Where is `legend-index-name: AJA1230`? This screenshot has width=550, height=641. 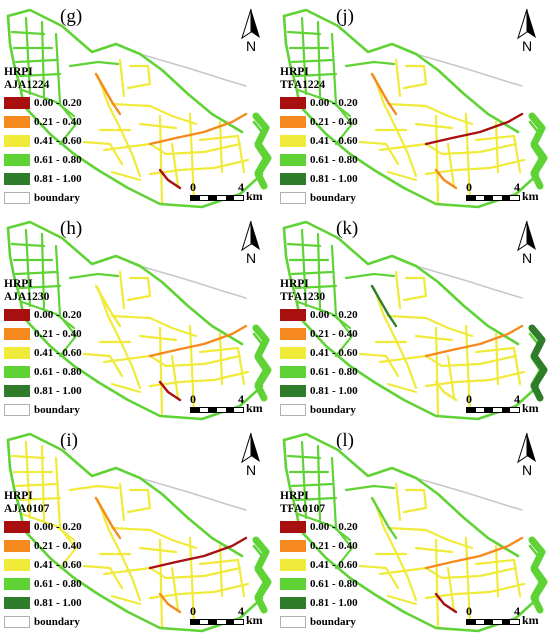
legend-index-name: AJA1230 is located at coordinates (27, 297).